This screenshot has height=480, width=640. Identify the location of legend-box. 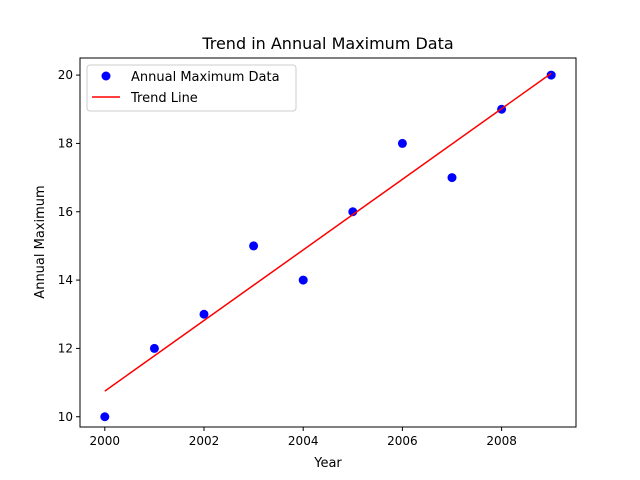
(191, 88).